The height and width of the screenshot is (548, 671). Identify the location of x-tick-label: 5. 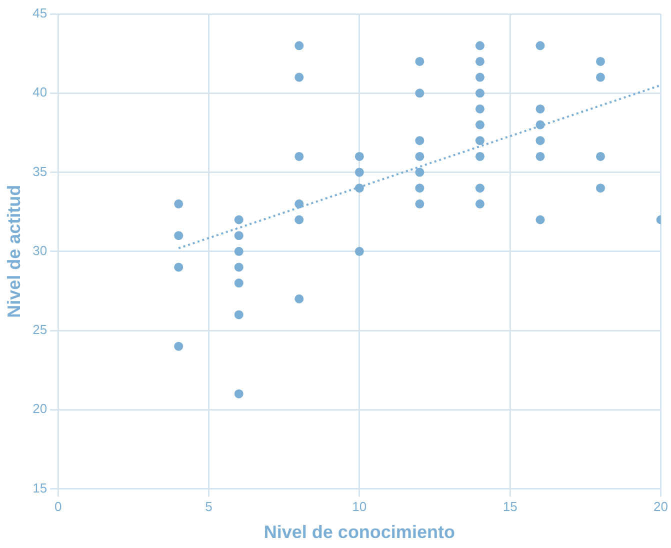
(208, 506).